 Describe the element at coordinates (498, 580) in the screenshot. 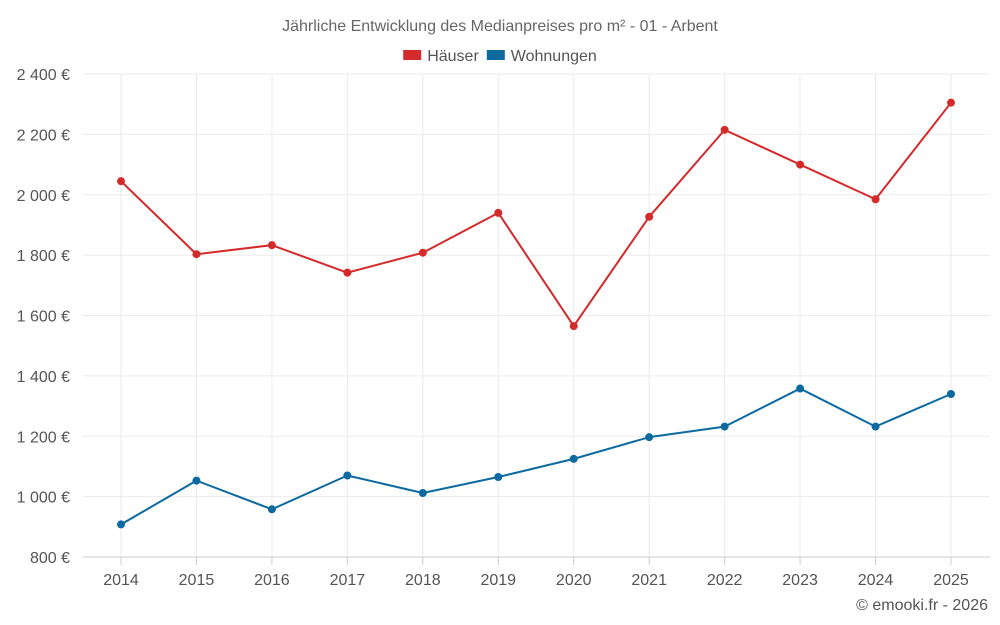

I see `x-tick-label: 2019` at that location.